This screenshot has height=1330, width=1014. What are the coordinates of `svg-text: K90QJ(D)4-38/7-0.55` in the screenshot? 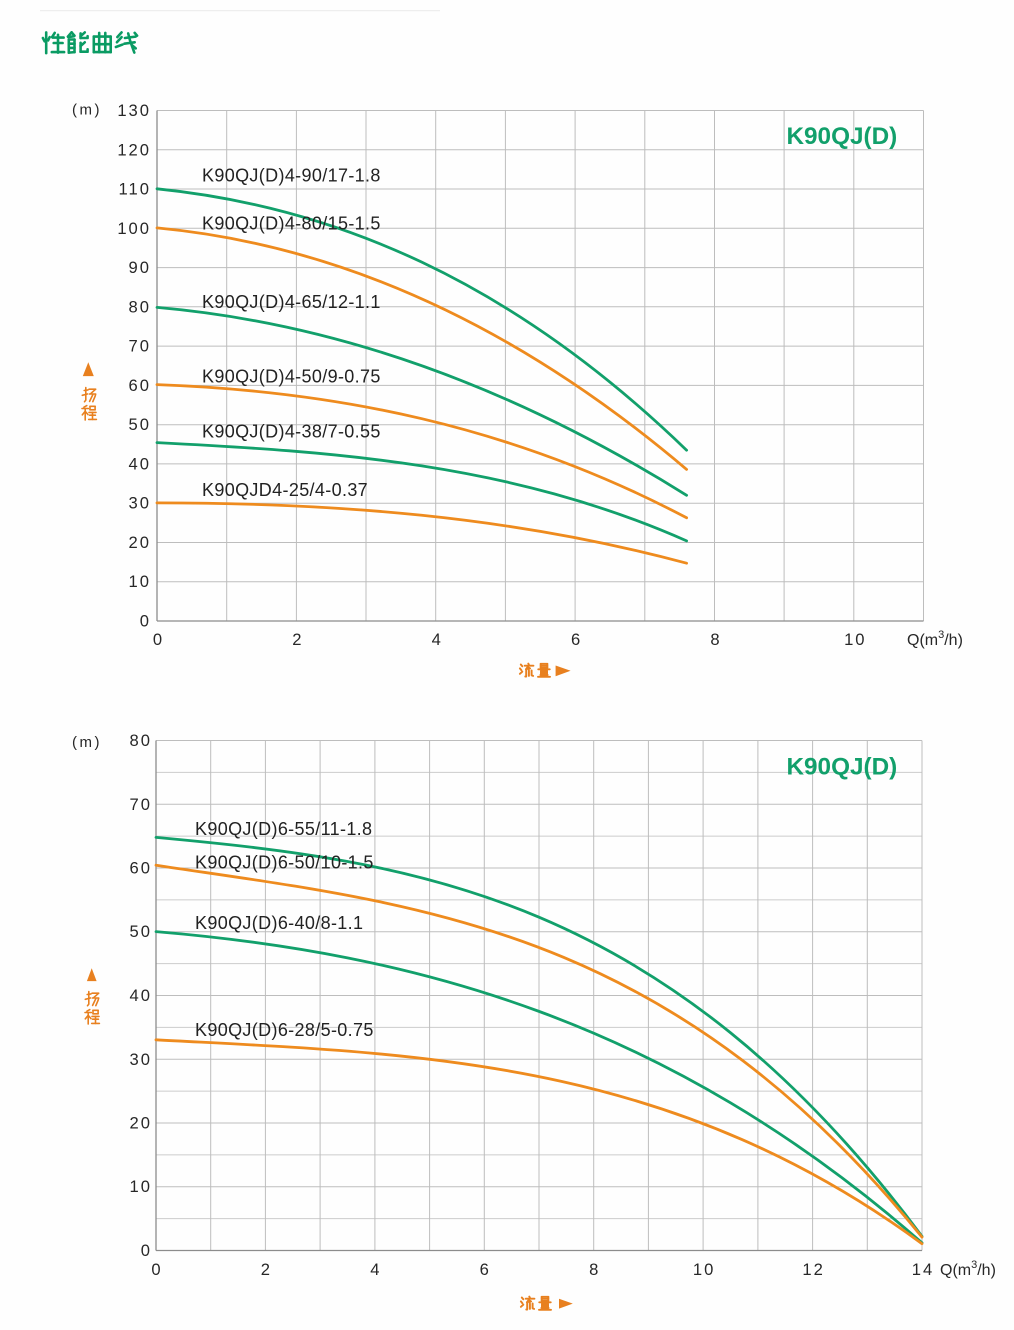 It's located at (291, 432).